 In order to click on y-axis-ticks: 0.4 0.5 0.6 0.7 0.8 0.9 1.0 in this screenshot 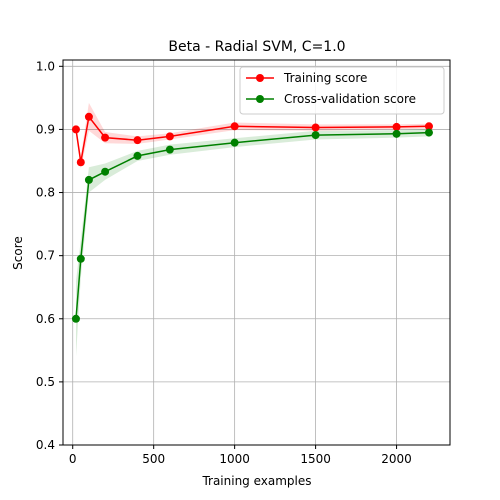, I will do `click(49, 255)`.